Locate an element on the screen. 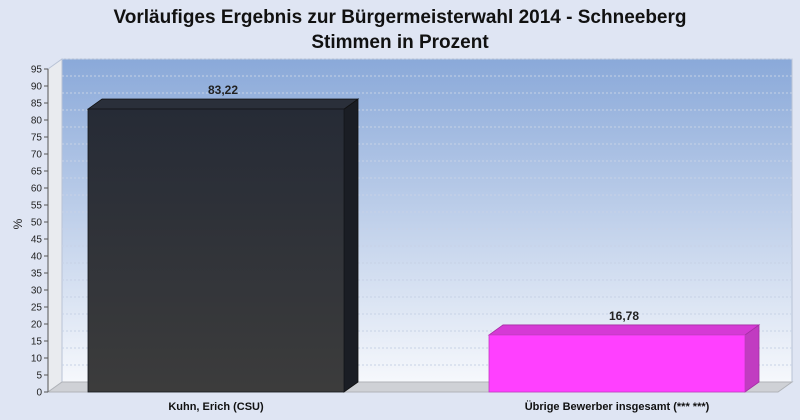 The image size is (800, 420). y-tick-label: 75 is located at coordinates (37, 138).